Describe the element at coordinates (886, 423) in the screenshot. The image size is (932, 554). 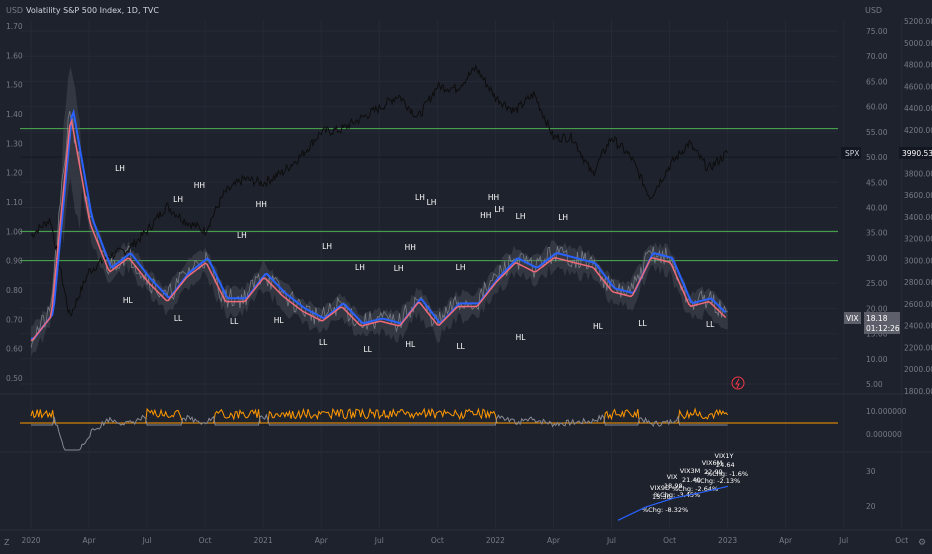
I see `oscillator-axis: 10.000000 0.000000` at that location.